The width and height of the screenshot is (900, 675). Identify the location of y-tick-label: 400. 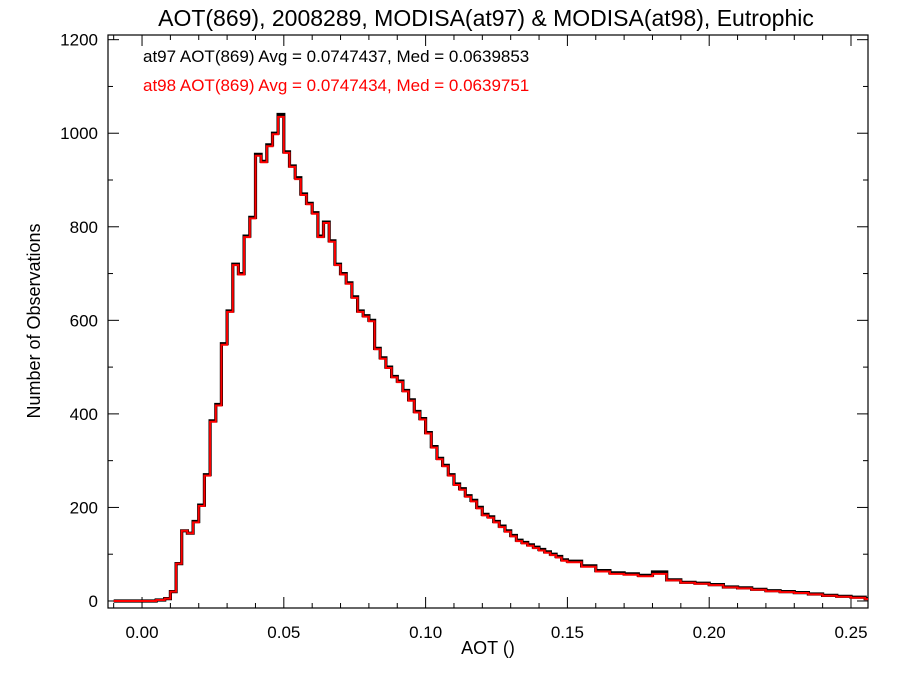
(84, 414).